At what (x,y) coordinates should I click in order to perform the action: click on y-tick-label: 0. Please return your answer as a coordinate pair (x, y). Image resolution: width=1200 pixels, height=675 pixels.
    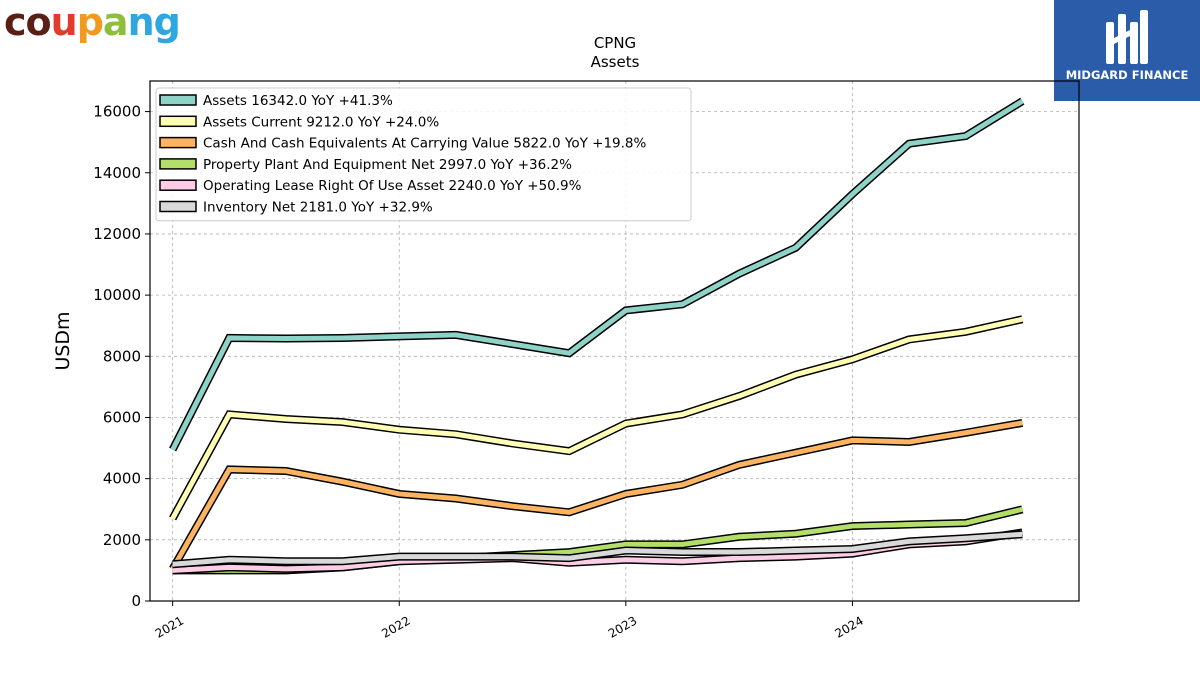
    Looking at the image, I should click on (136, 601).